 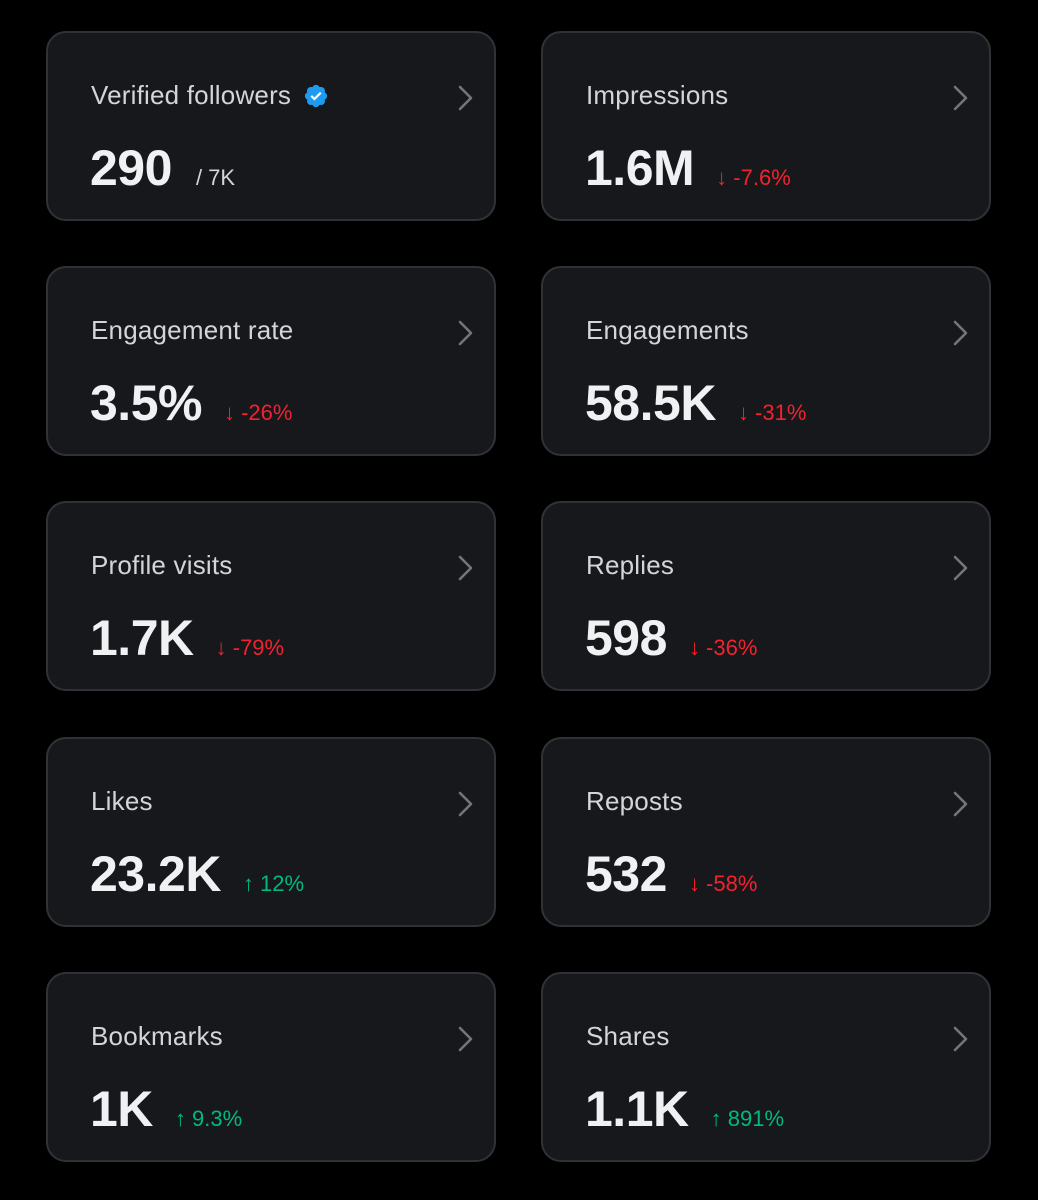 I want to click on card-label: Engagements, so click(x=667, y=330).